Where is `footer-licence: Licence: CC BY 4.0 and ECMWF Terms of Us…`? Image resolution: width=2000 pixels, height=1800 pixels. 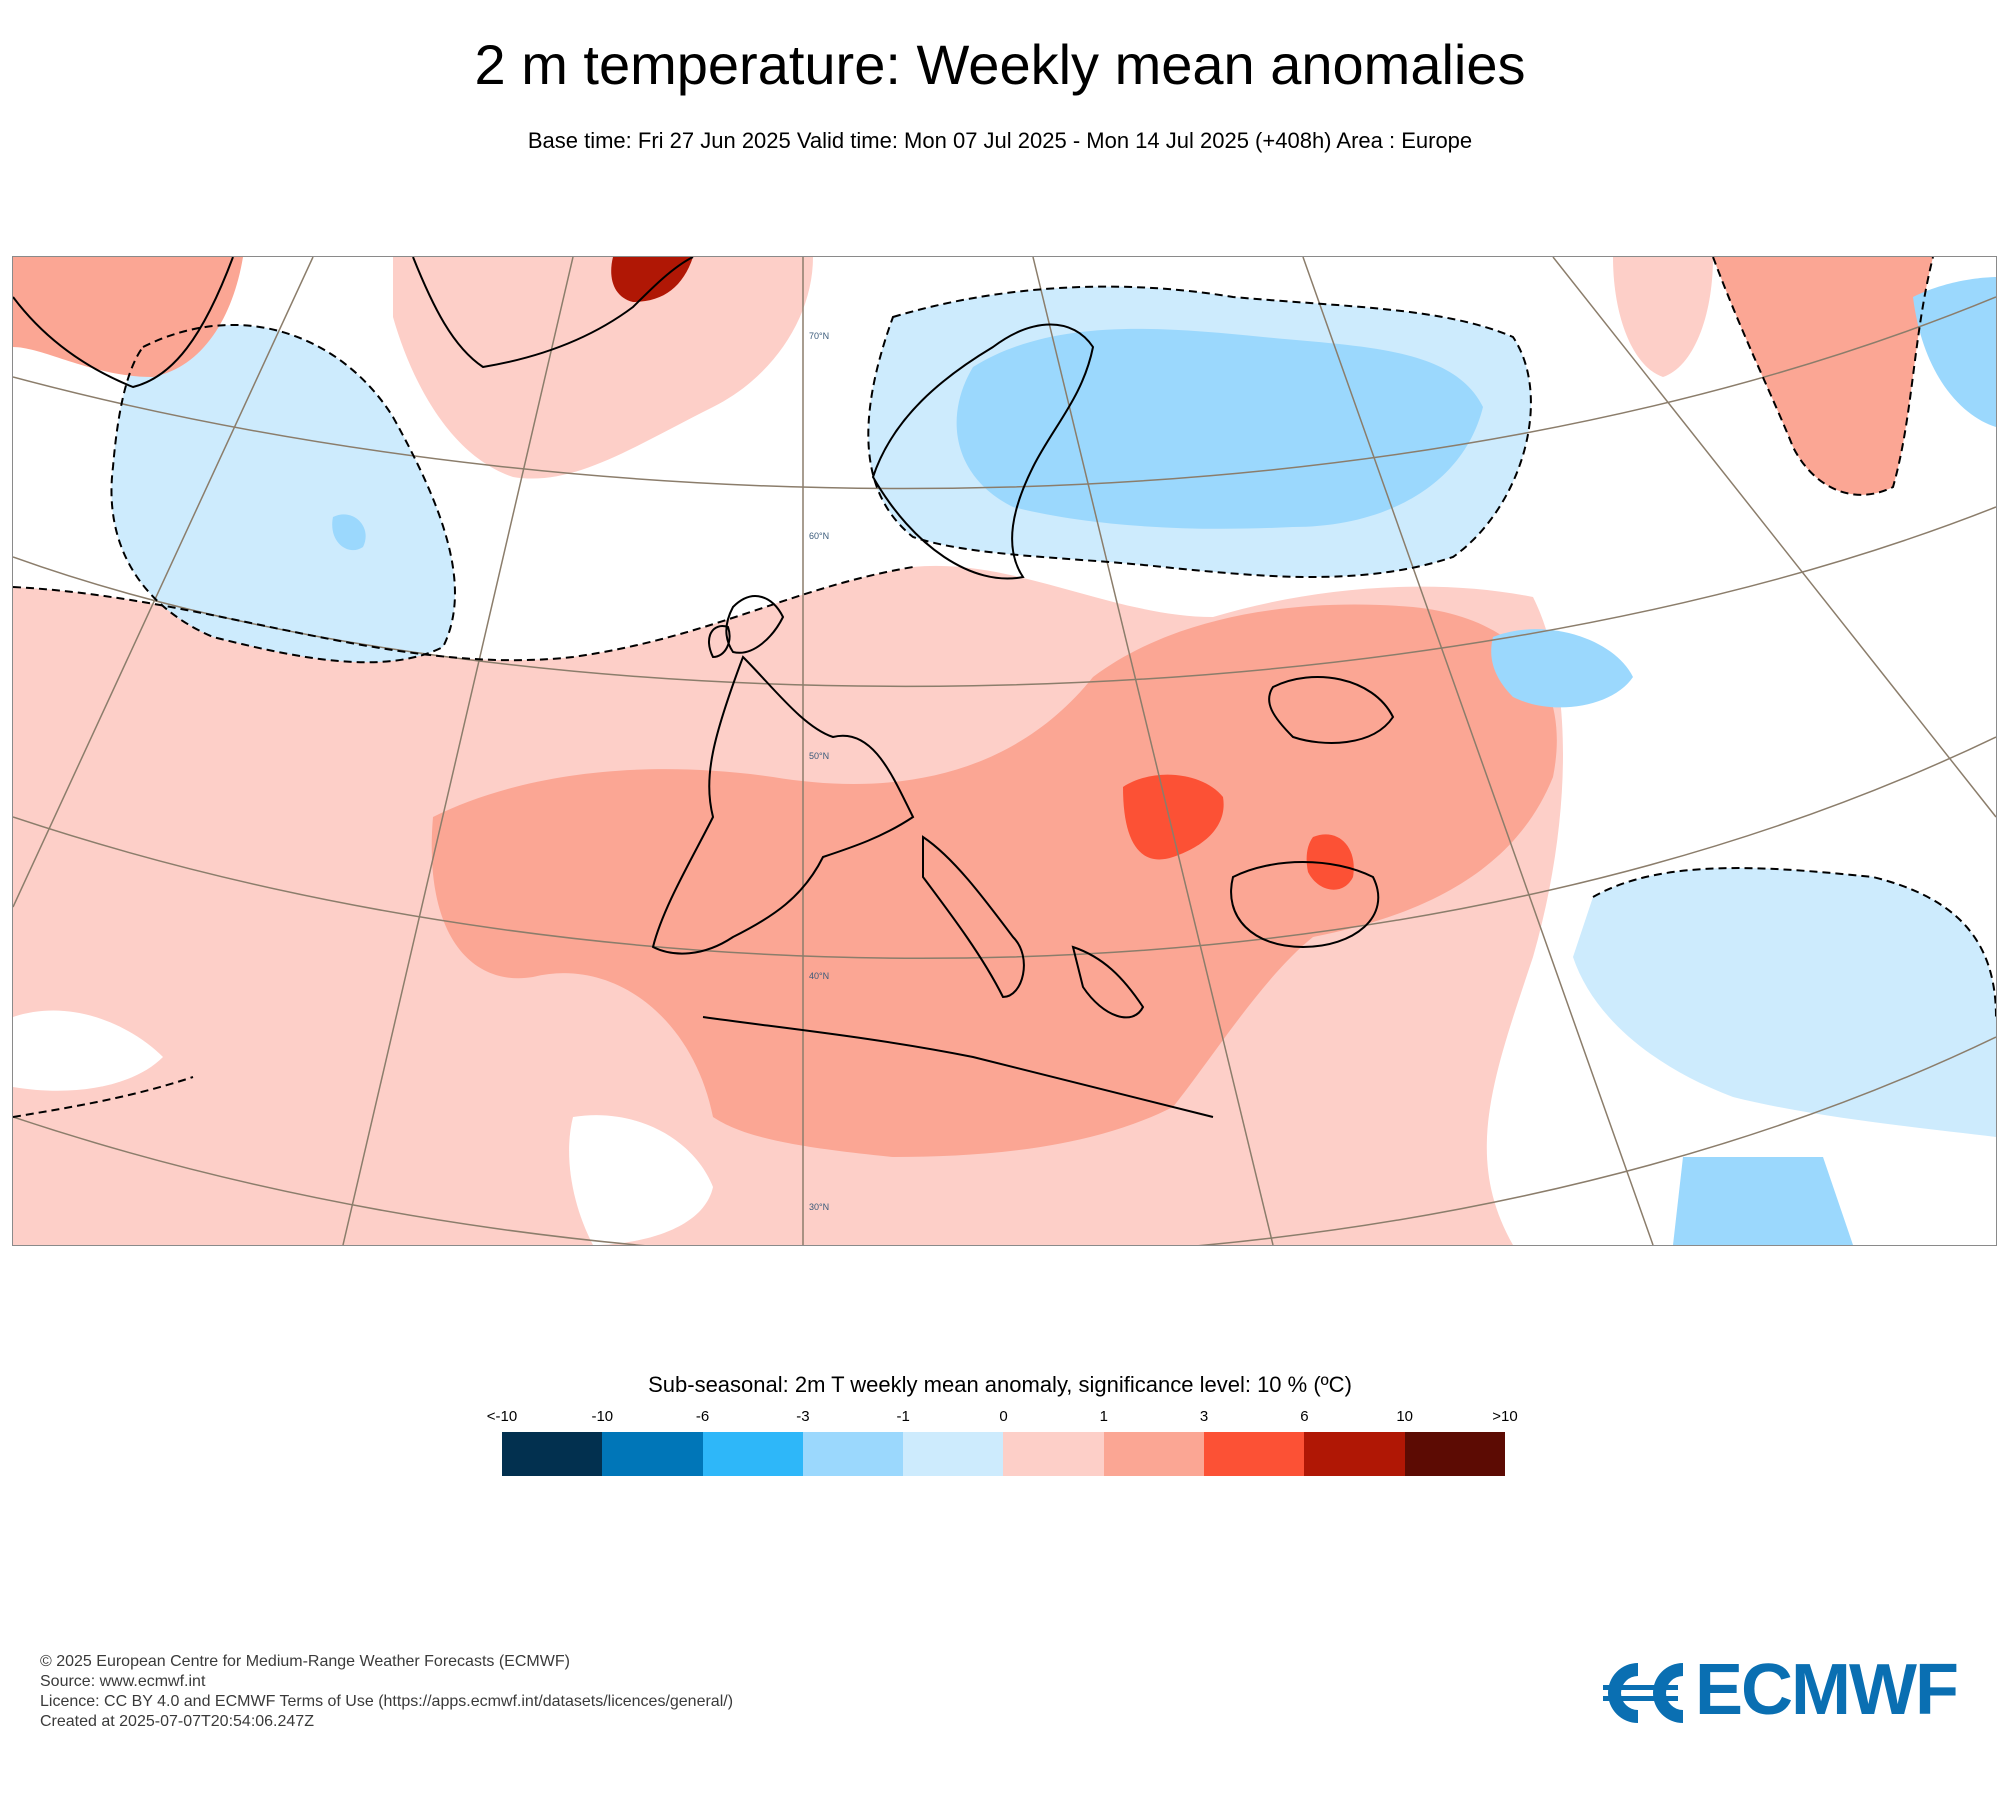
footer-licence: Licence: CC BY 4.0 and ECMWF Terms of Us… is located at coordinates (387, 1701).